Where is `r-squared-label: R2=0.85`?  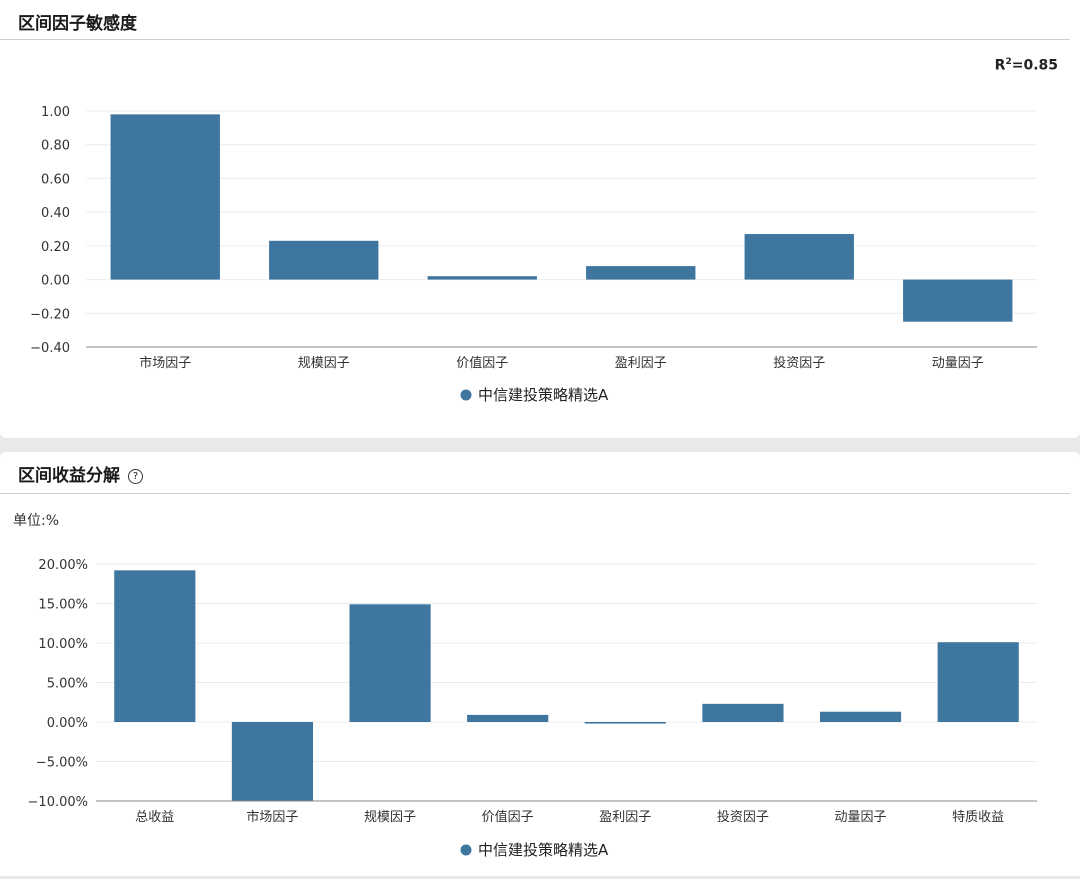 r-squared-label: R2=0.85 is located at coordinates (1026, 65).